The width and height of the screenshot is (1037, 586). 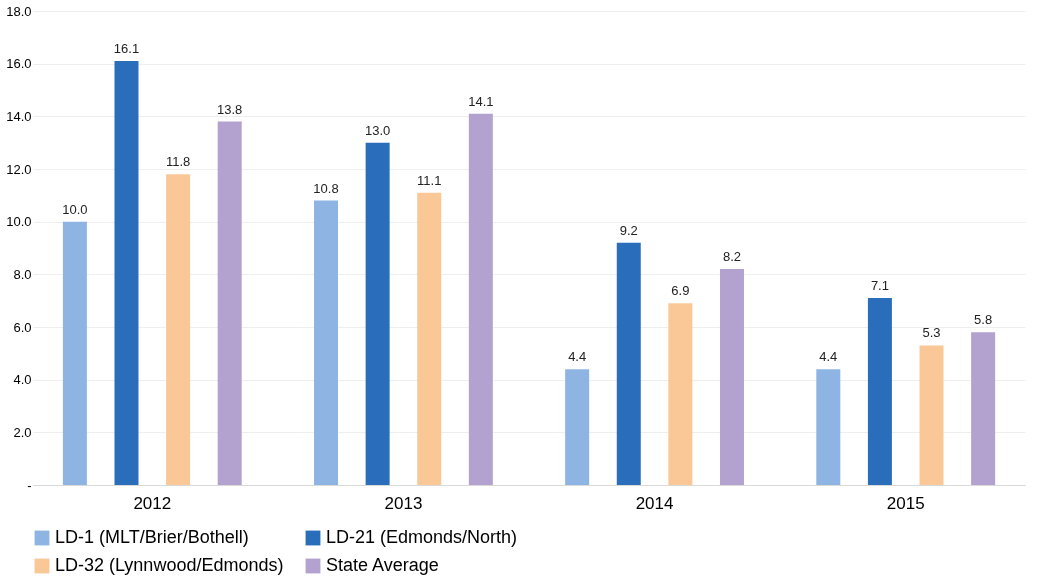 I want to click on legend-label: LD-1 (MLT/Brier/Bothell), so click(x=152, y=537).